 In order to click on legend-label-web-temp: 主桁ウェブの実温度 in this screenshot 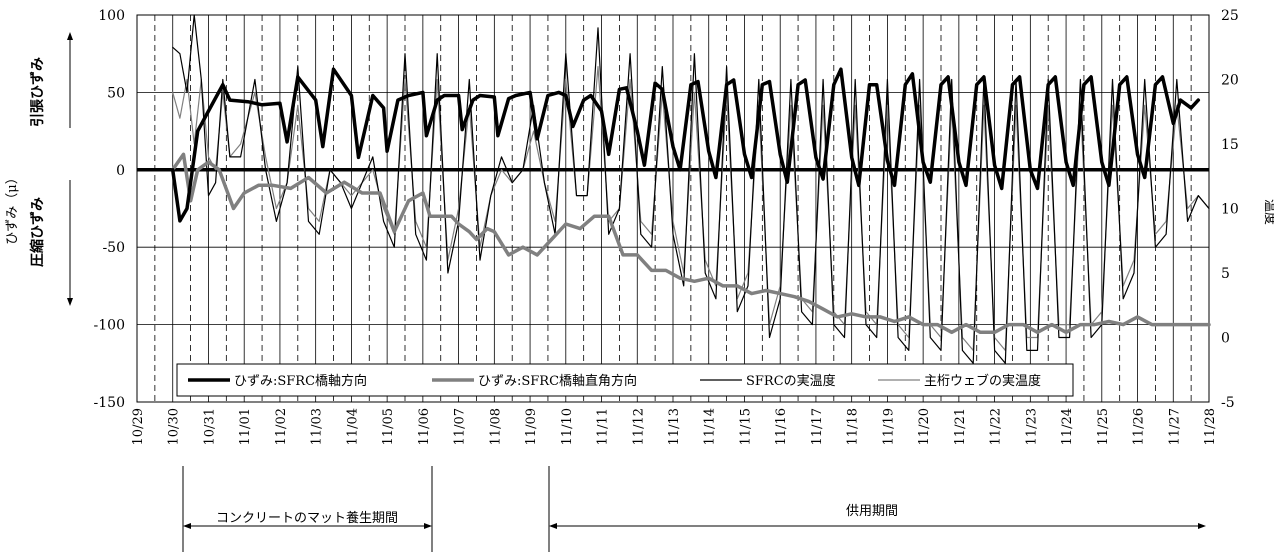, I will do `click(982, 381)`.